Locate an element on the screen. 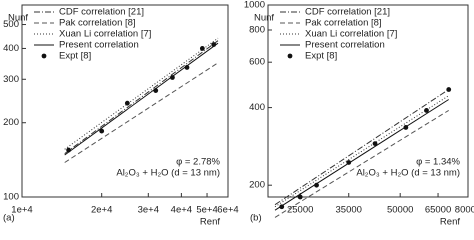 This screenshot has width=474, height=240. x-tick-label: 6e+4 is located at coordinates (227, 210).